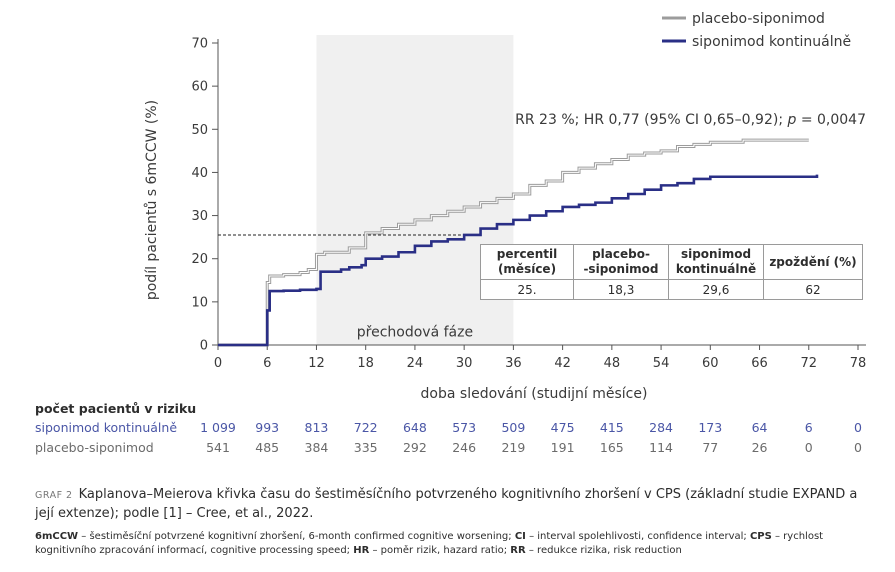 Image resolution: width=895 pixels, height=572 pixels. What do you see at coordinates (316, 363) in the screenshot?
I see `x-tick-label: 12` at bounding box center [316, 363].